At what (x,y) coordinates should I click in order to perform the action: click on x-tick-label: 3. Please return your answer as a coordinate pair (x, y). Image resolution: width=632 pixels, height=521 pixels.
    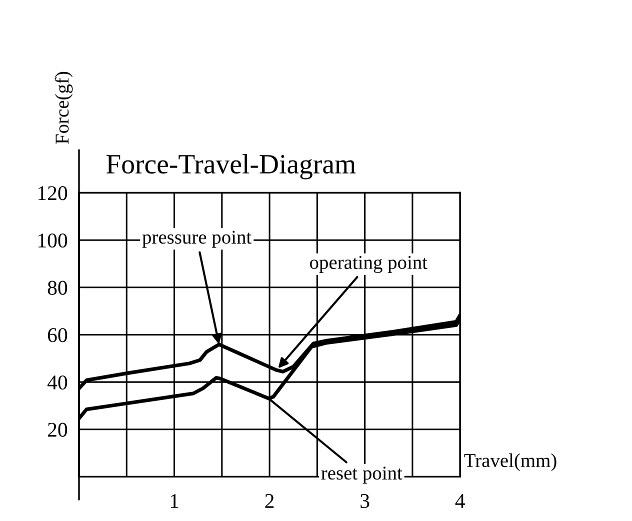
    Looking at the image, I should click on (365, 501).